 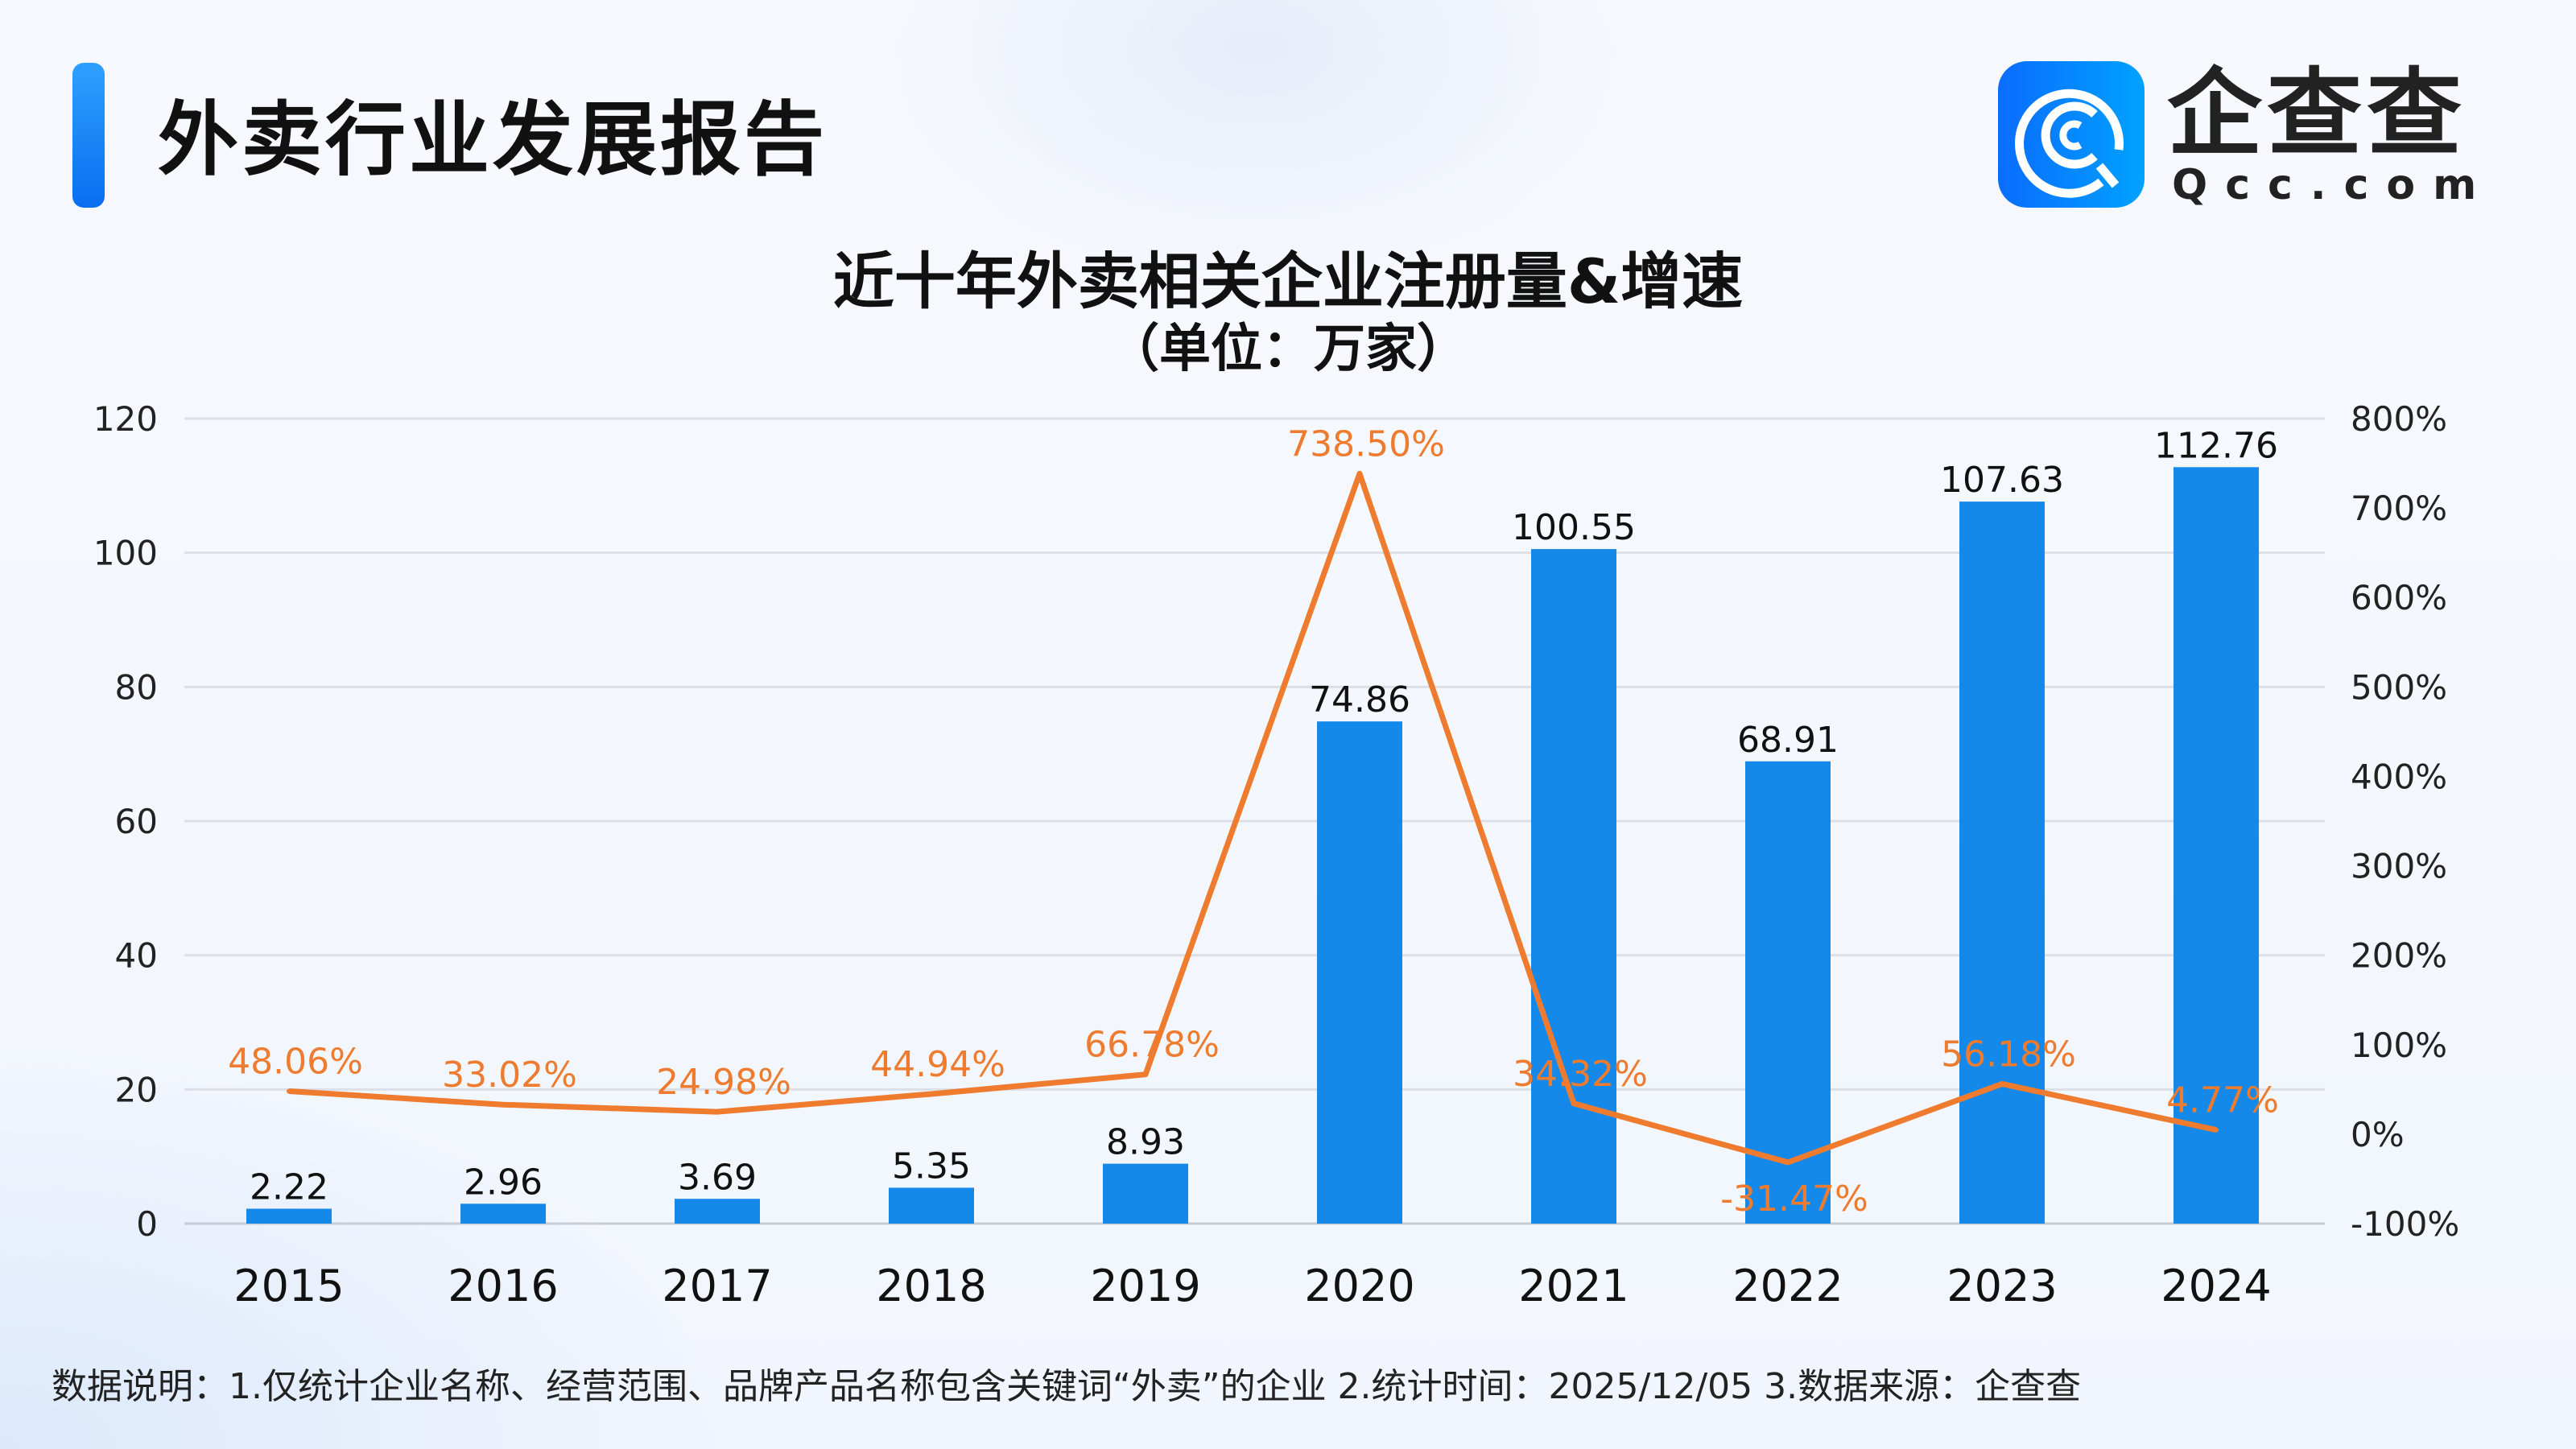 I want to click on bar-value-label: 74.86, so click(x=1359, y=699).